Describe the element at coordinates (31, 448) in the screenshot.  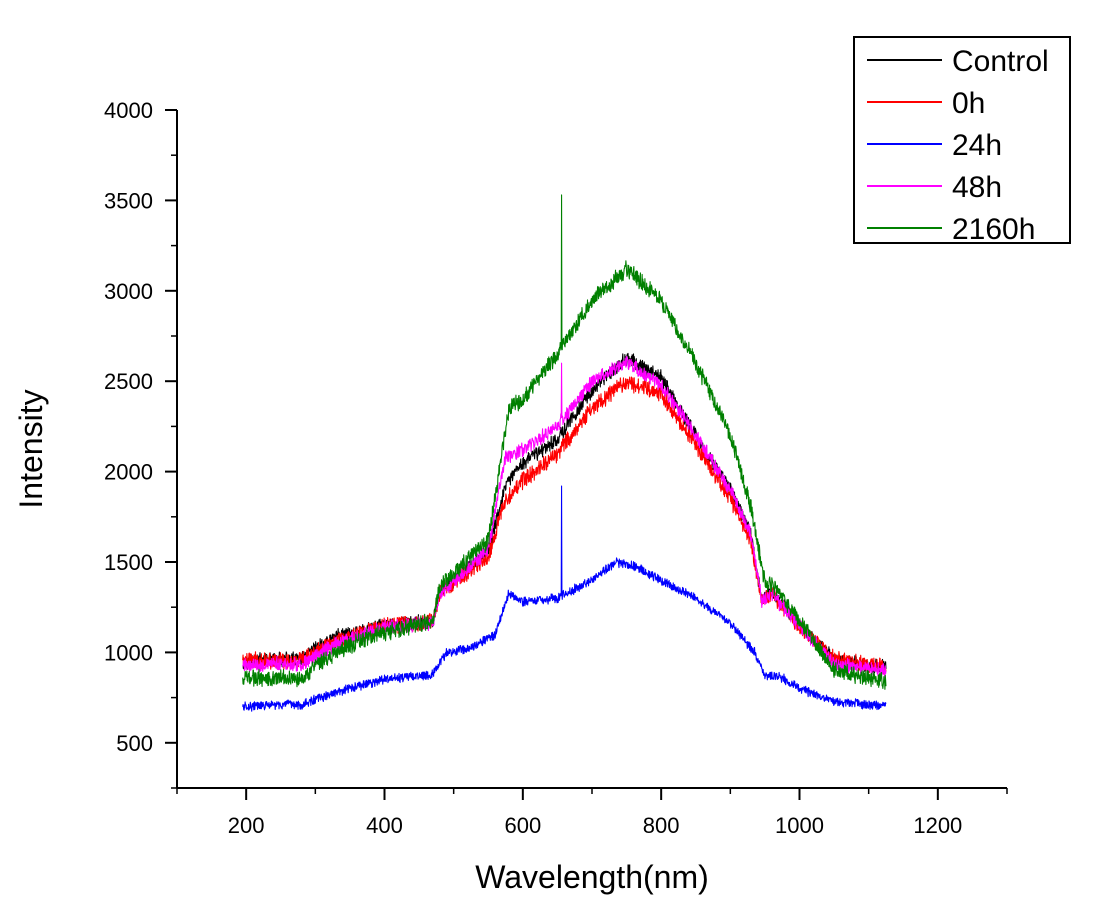
I see `y-axis-title: Intensity` at that location.